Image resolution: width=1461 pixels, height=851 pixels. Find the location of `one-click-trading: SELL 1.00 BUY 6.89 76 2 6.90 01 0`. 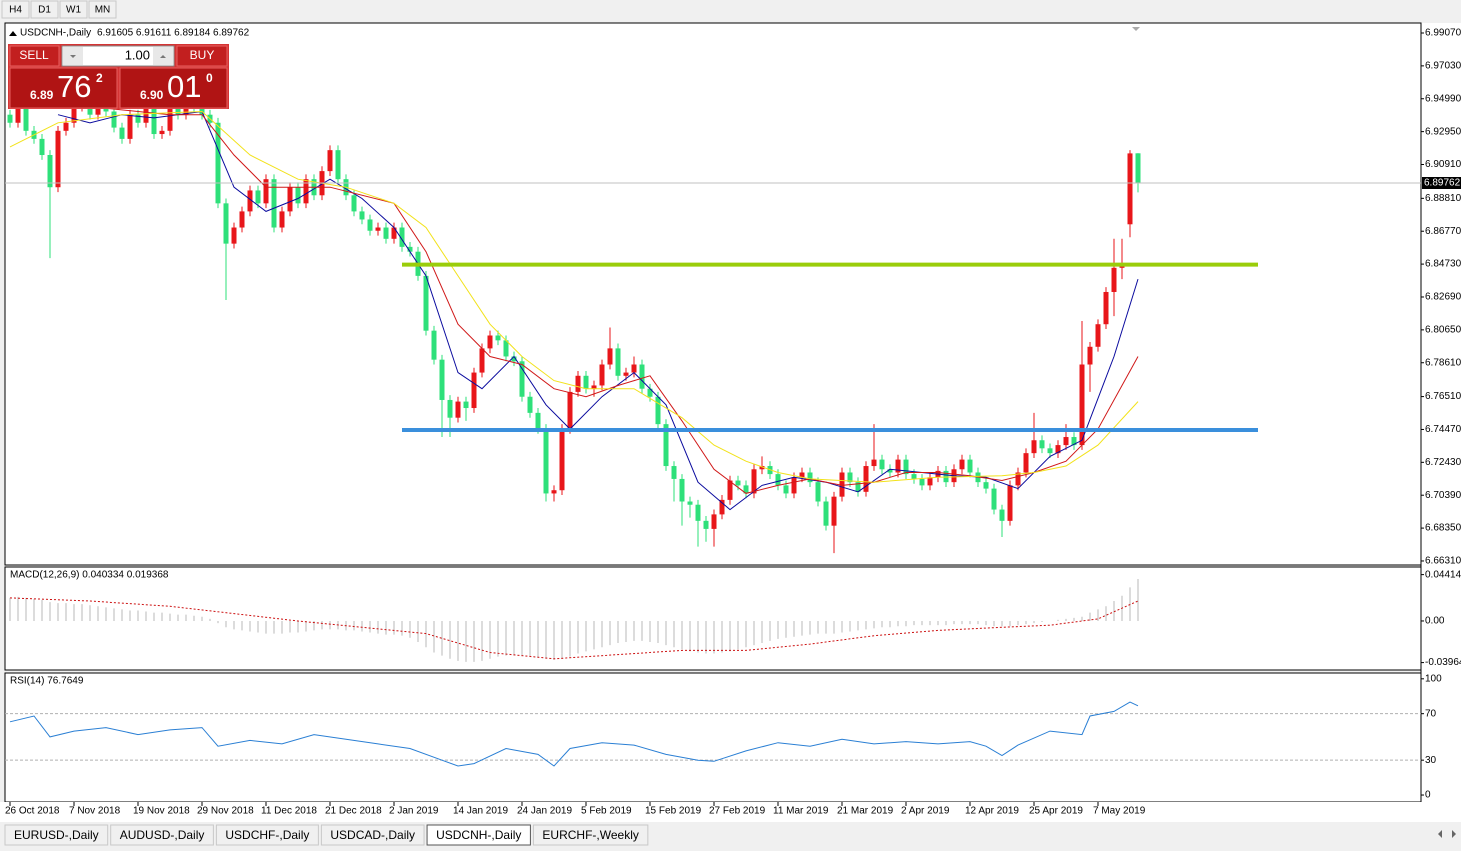

one-click-trading: SELL 1.00 BUY 6.89 76 2 6.90 01 0 is located at coordinates (118, 76).